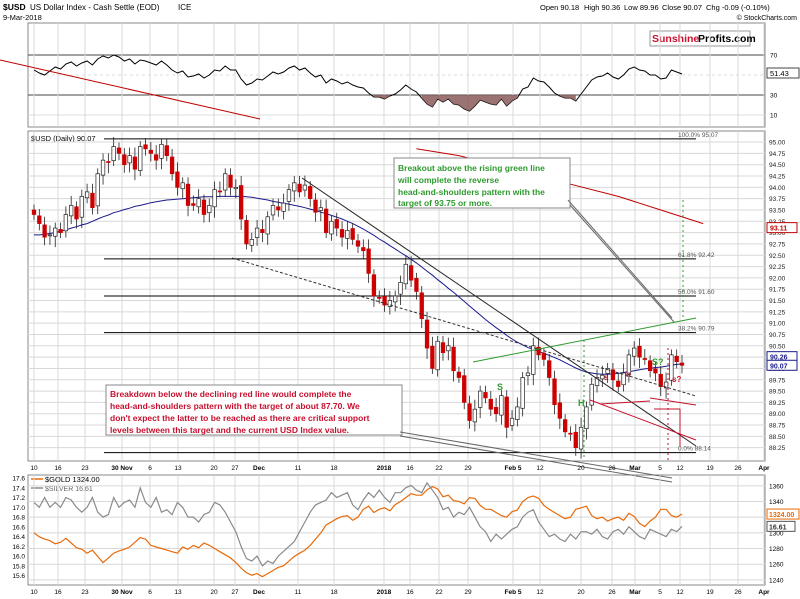 The image size is (800, 599). What do you see at coordinates (777, 233) in the screenshot?
I see `price-tick-label: 93.00` at bounding box center [777, 233].